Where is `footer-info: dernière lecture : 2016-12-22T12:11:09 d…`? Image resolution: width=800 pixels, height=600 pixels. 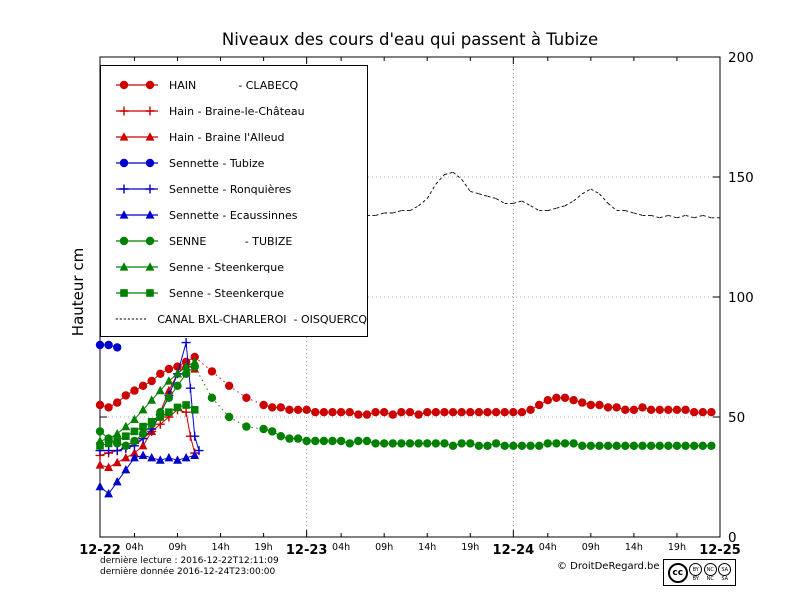
footer-info: dernière lecture : 2016-12-22T12:11:09 d… is located at coordinates (189, 566).